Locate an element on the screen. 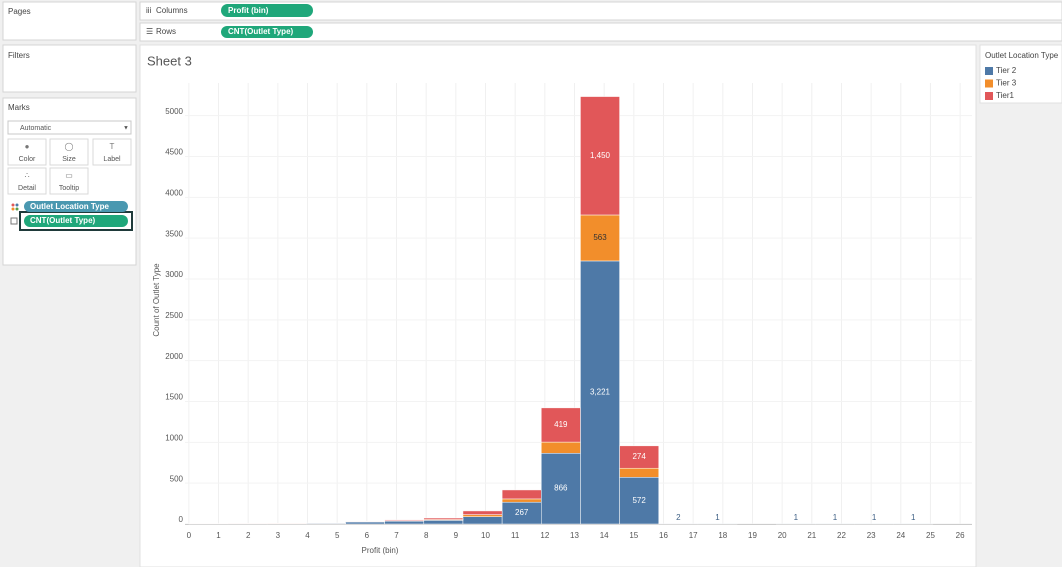 The image size is (1062, 567). value-label: 267 is located at coordinates (522, 512).